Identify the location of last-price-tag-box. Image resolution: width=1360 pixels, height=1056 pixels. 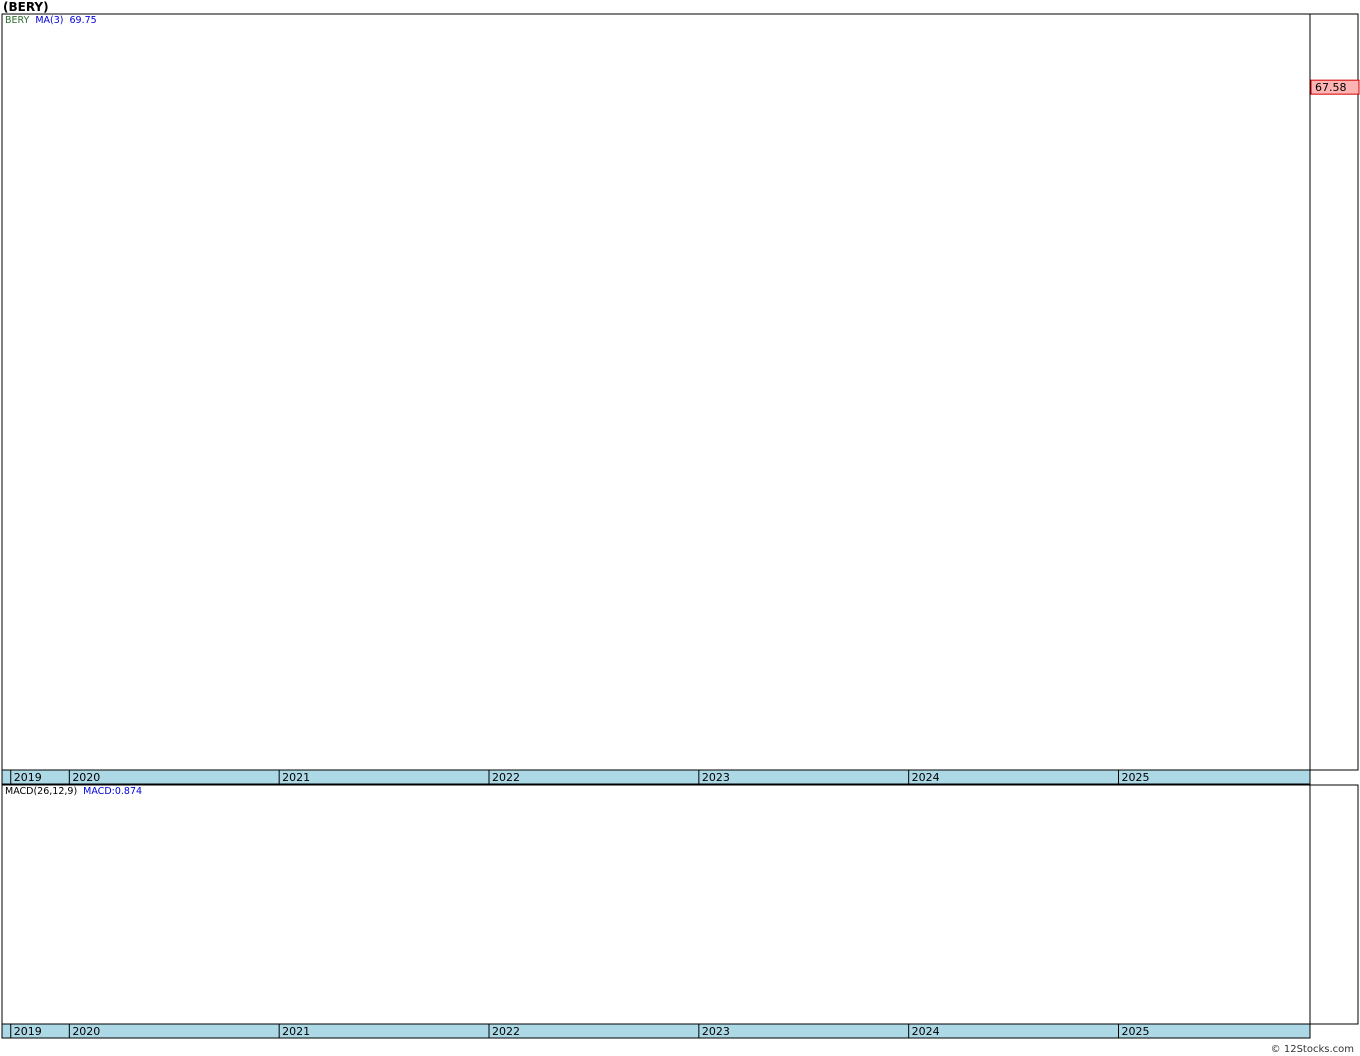
(1335, 87).